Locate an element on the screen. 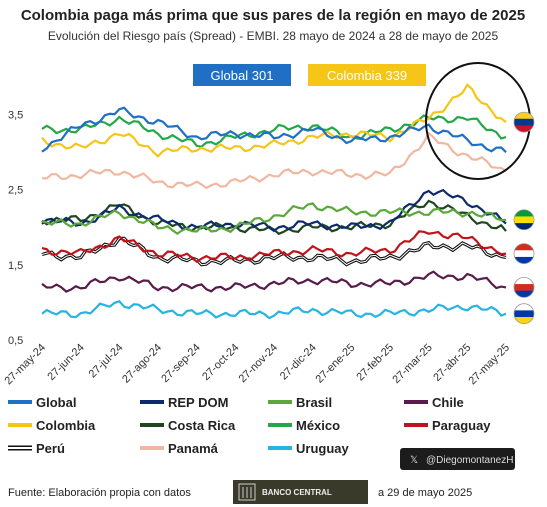  series-line-paraguay is located at coordinates (274, 247).